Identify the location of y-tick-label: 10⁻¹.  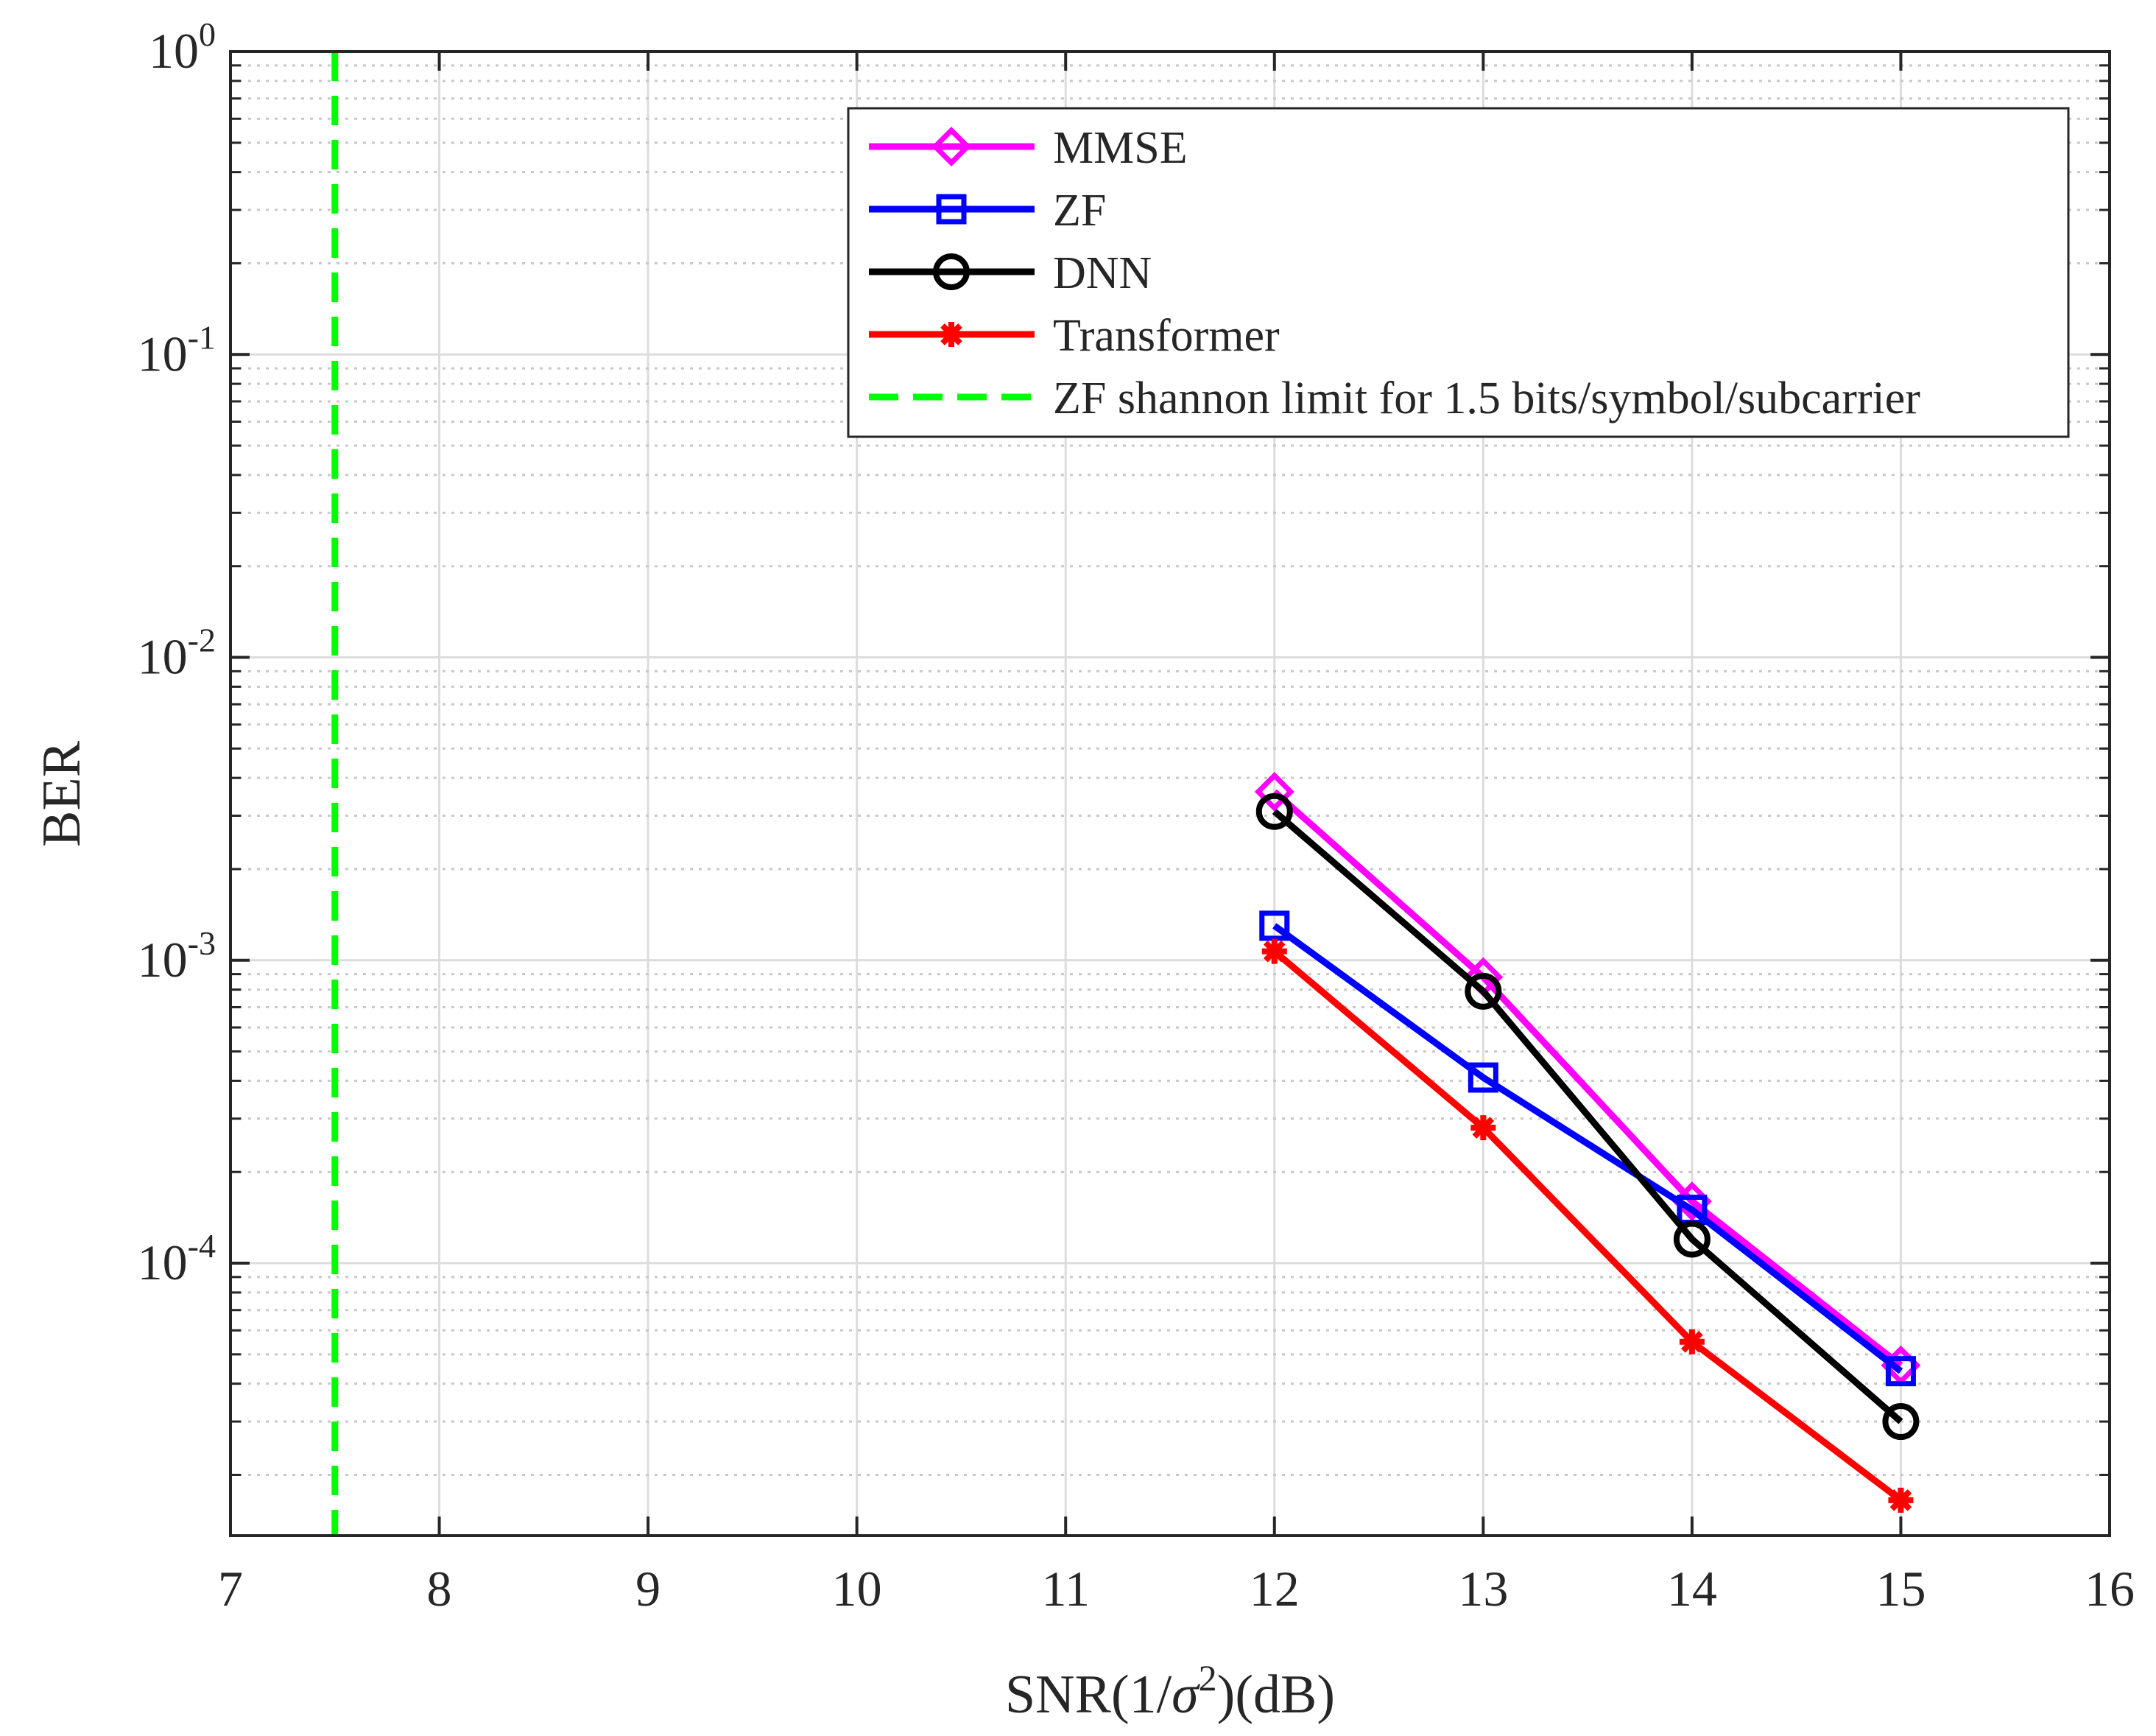
(177, 350).